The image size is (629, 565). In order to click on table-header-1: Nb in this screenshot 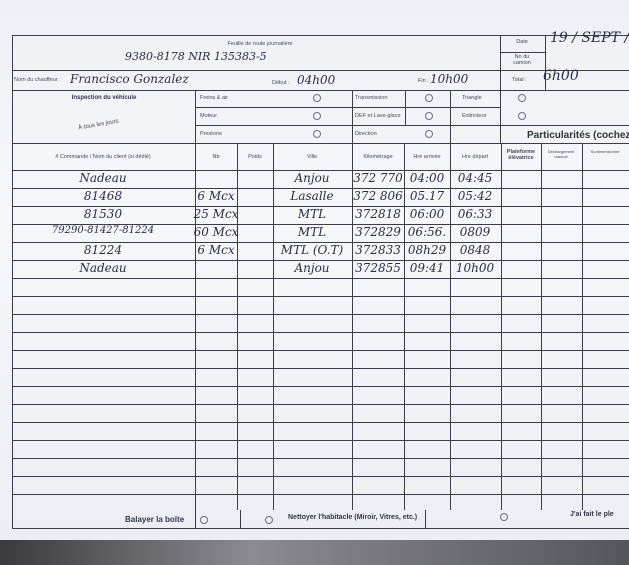, I will do `click(216, 157)`.